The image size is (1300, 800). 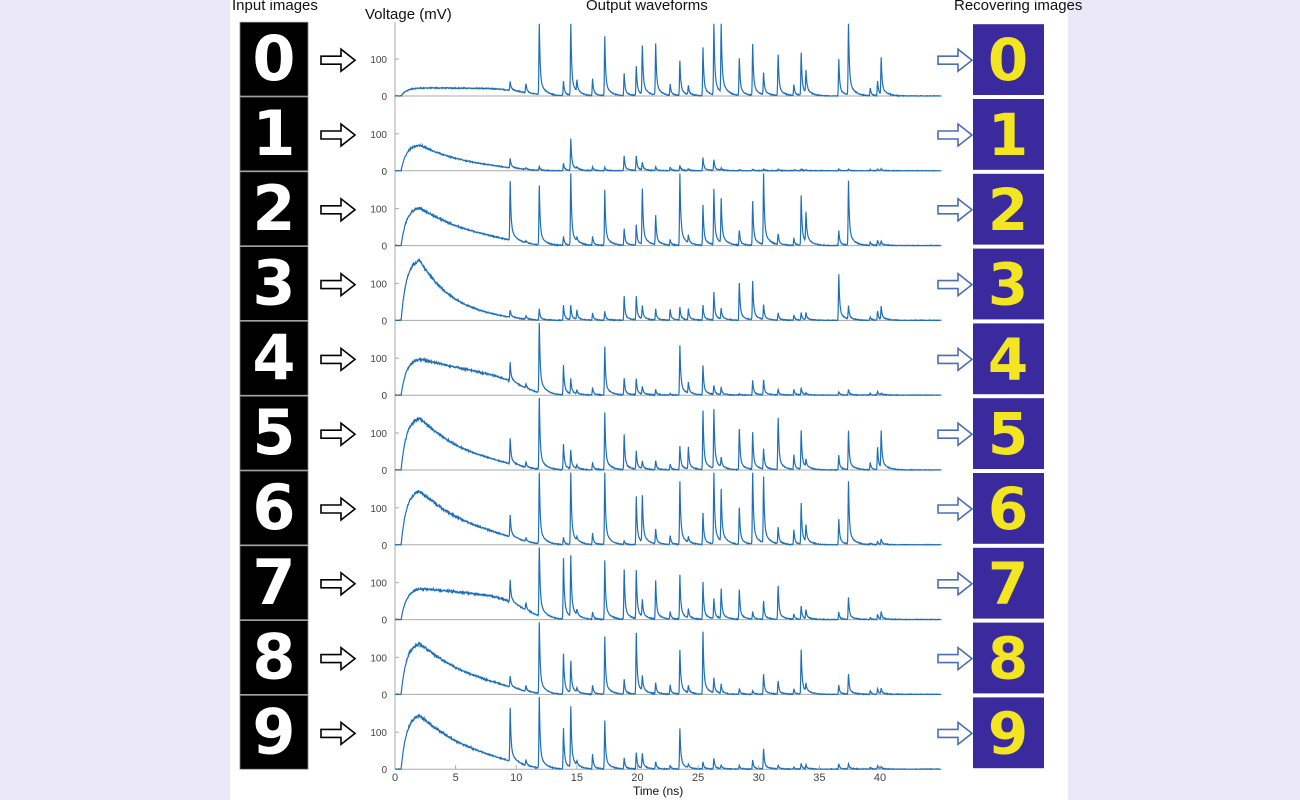 I want to click on input-image-8: 8, so click(x=274, y=657).